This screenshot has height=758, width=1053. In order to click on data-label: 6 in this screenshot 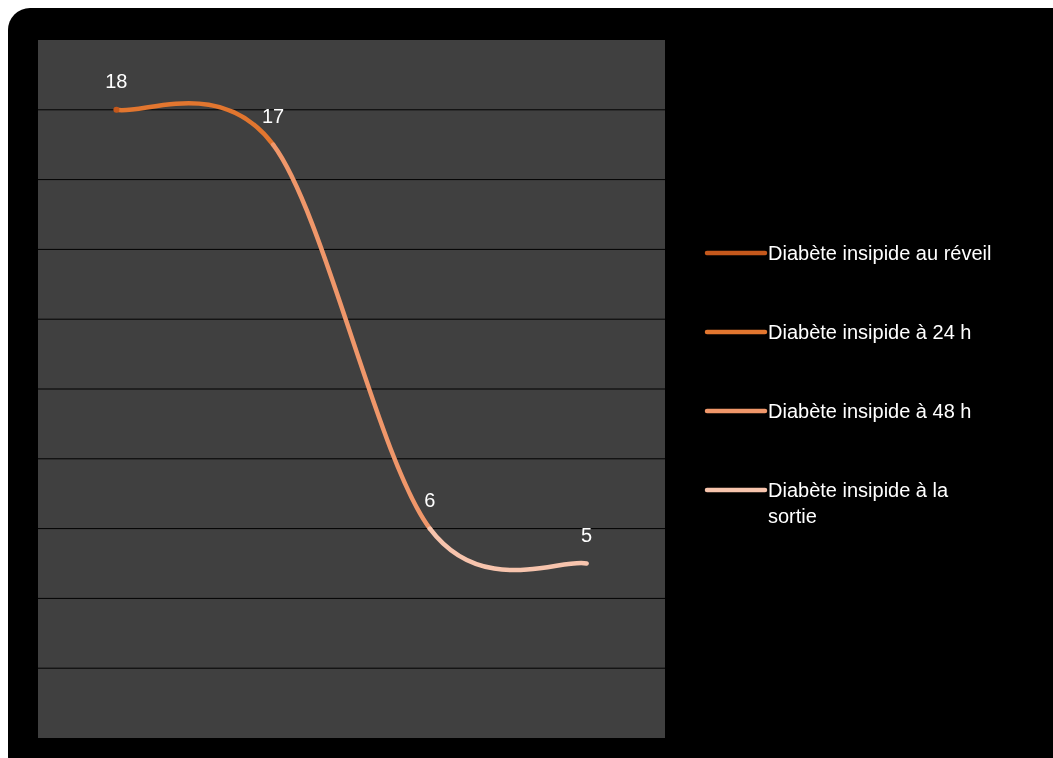, I will do `click(430, 499)`.